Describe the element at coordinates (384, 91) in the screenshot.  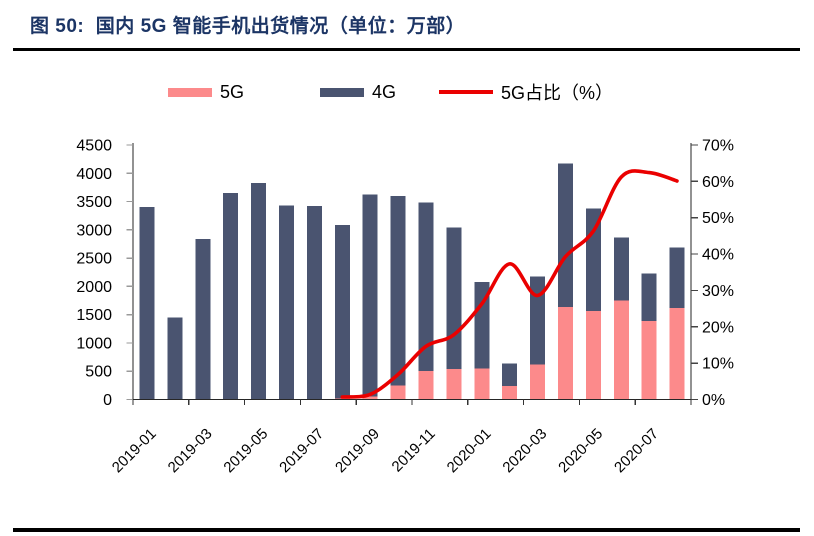
I see `legend-label-4g: 4G` at that location.